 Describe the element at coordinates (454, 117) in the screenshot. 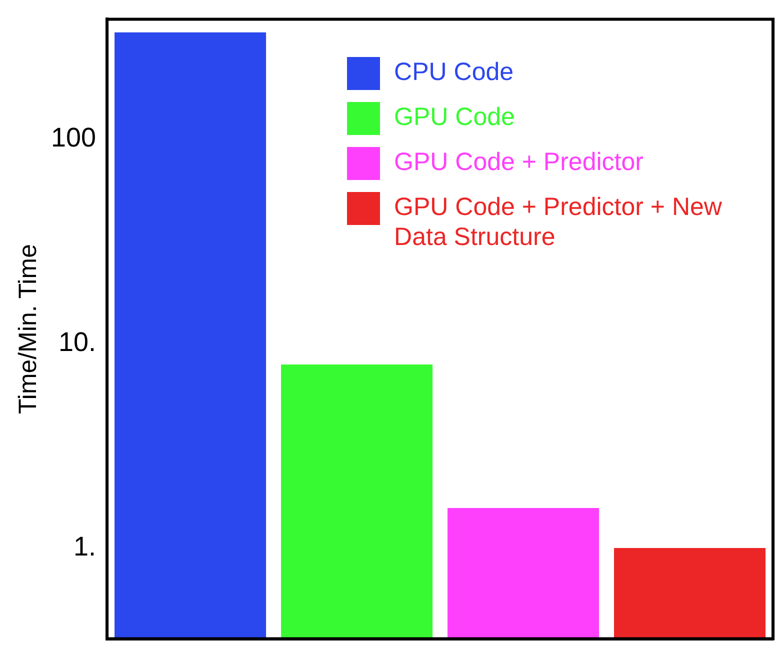

I see `legend-label: GPU Code` at that location.